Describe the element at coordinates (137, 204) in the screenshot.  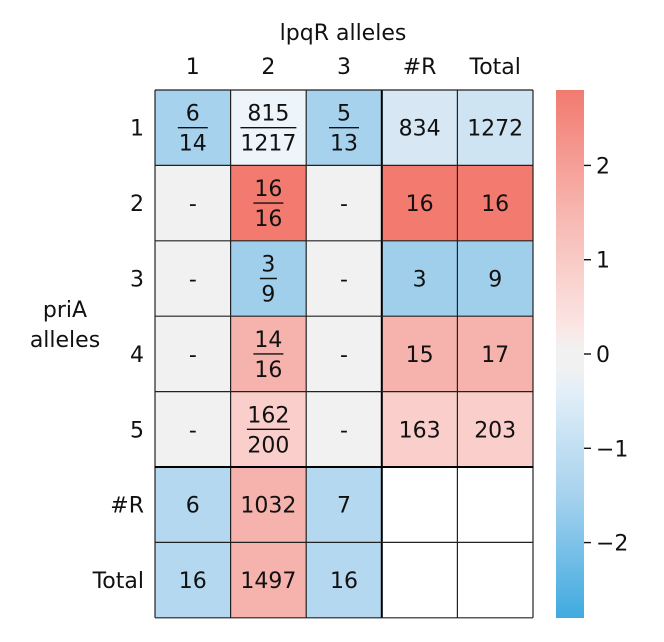
I see `row-label: 2` at that location.